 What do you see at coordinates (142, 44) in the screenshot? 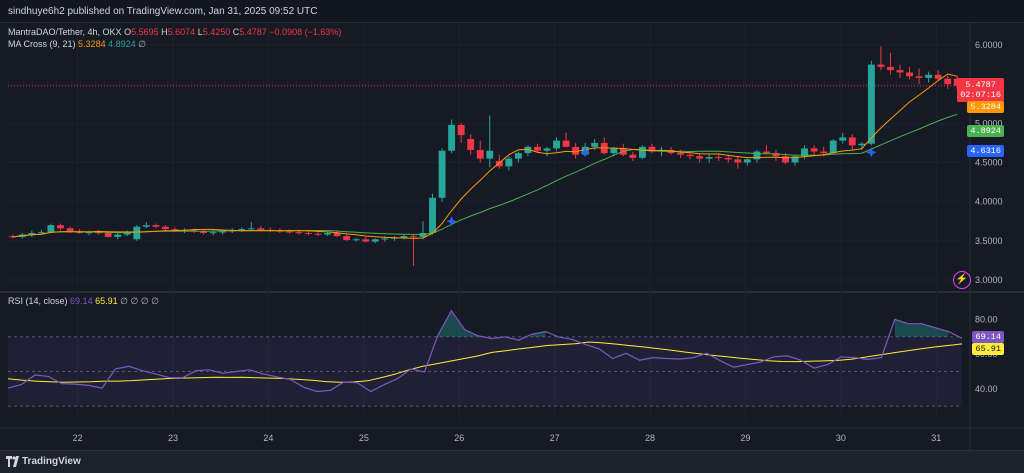
I see `ma-extra-value: ∅` at bounding box center [142, 44].